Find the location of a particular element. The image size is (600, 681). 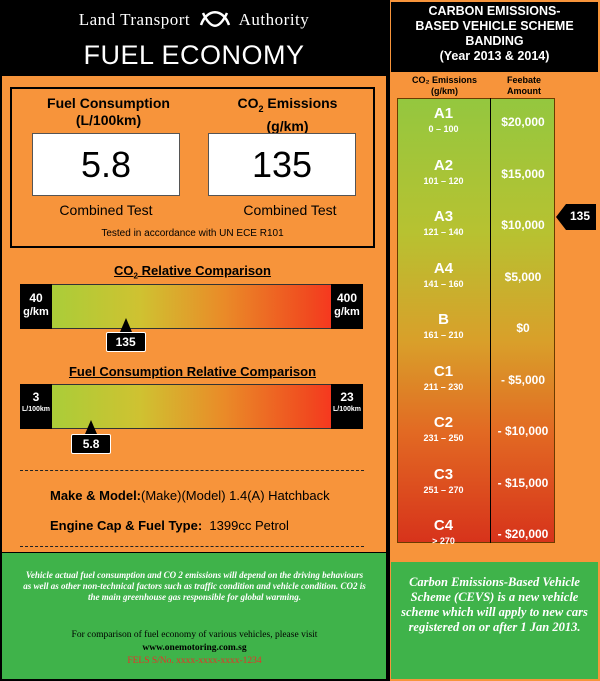

co2-pointer-arrow is located at coordinates (125, 325).